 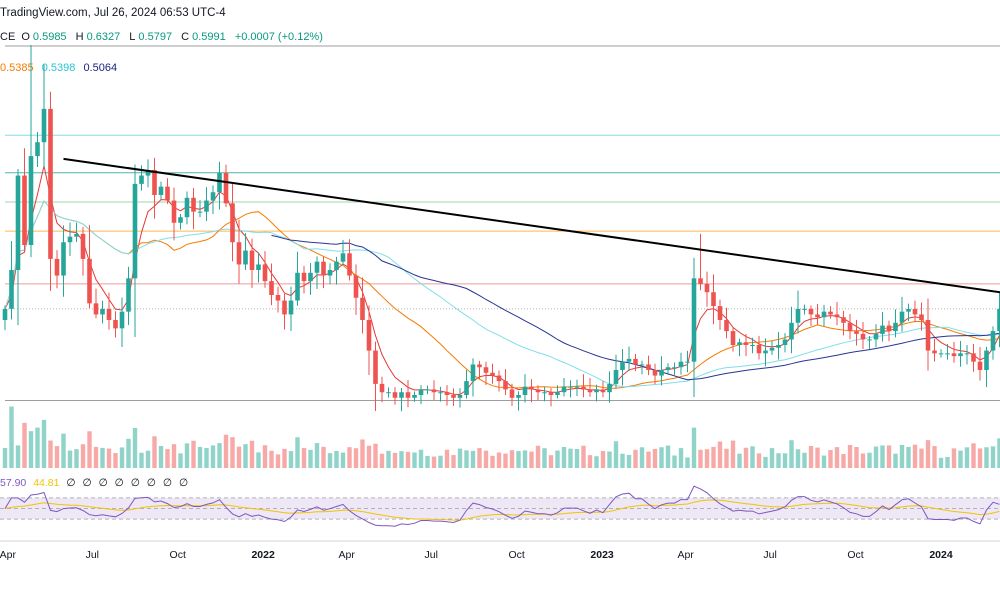 What do you see at coordinates (58, 68) in the screenshot?
I see `ma-cyan-value: 0.5398` at bounding box center [58, 68].